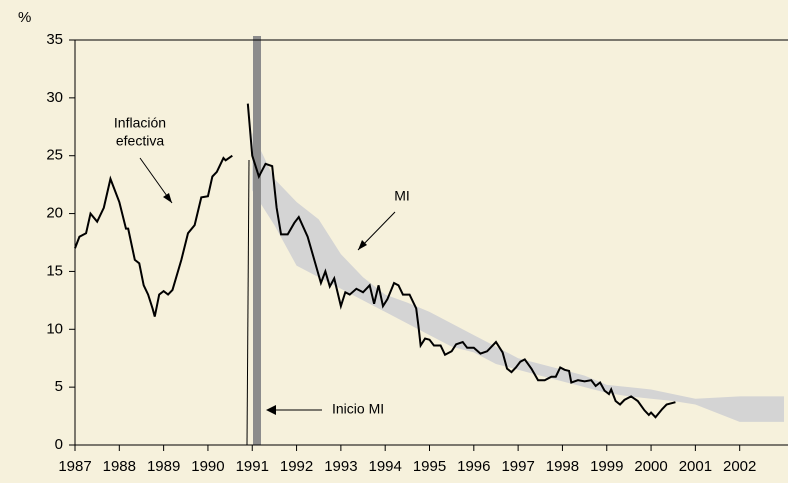 The image size is (788, 483). Describe the element at coordinates (340, 466) in the screenshot. I see `x-tick-label: 1993` at that location.